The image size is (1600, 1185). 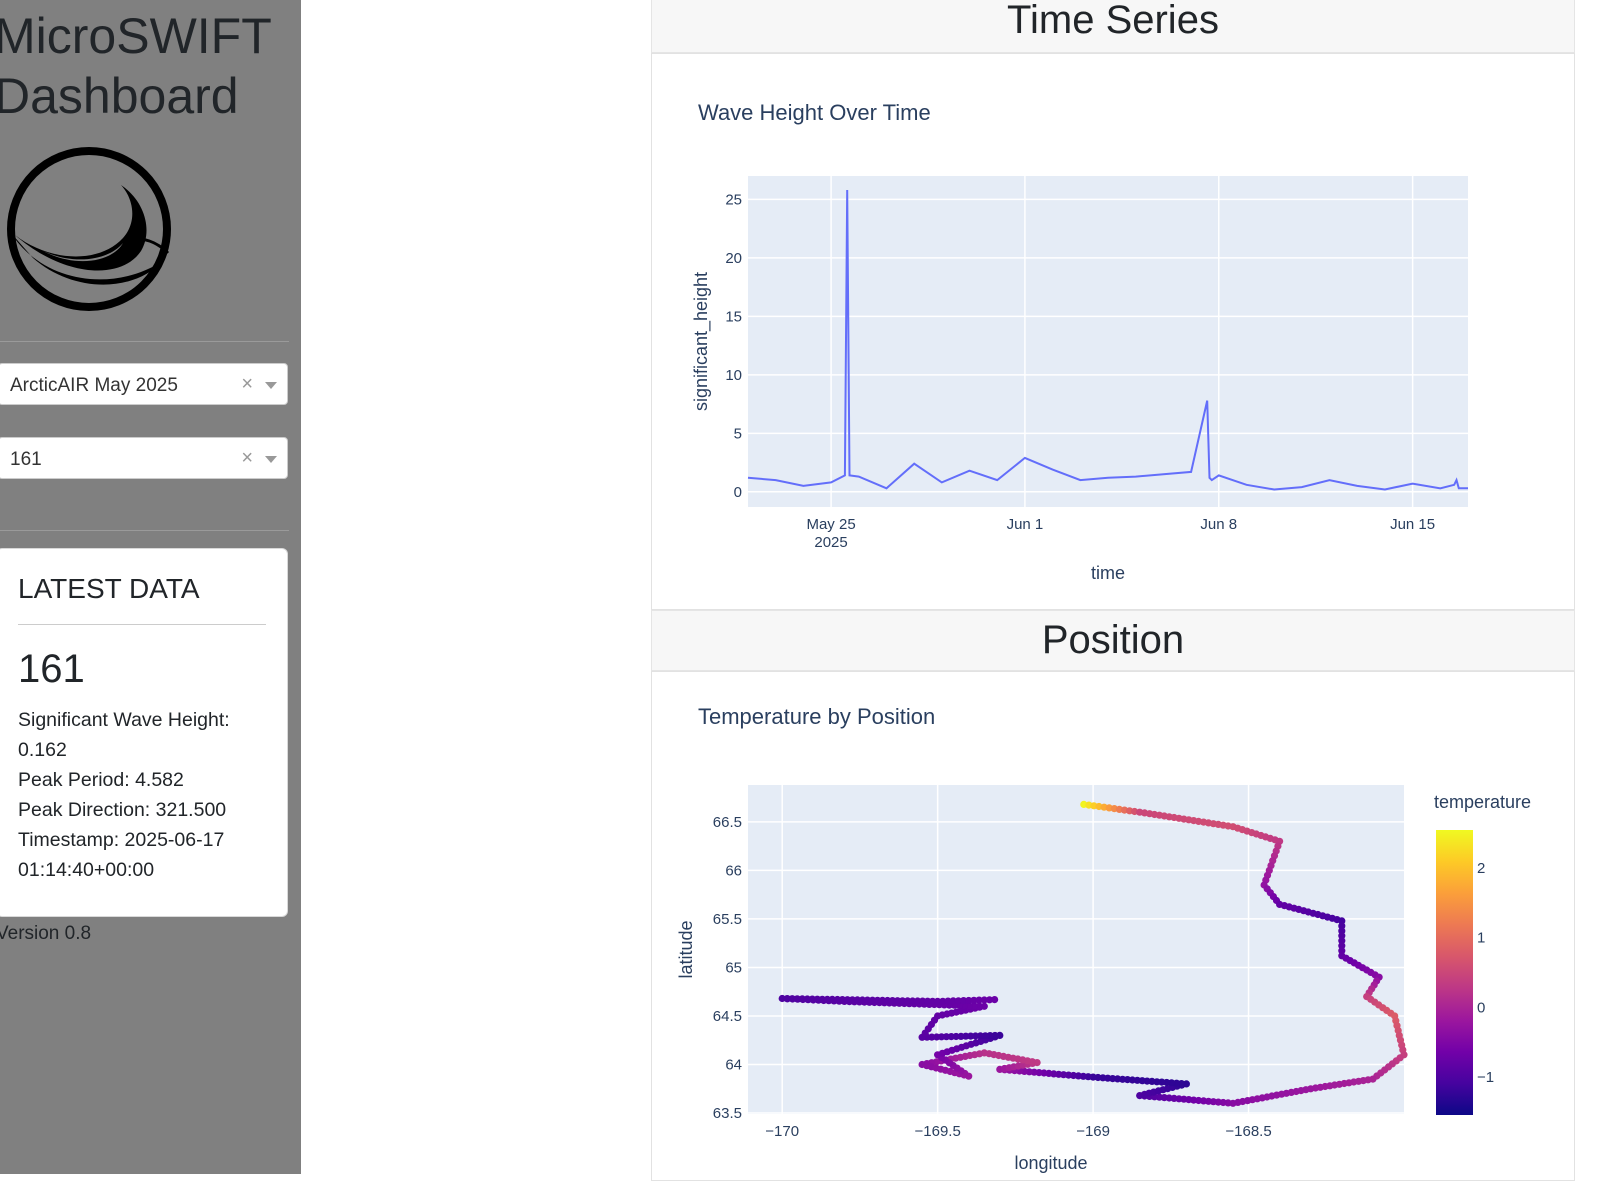 What do you see at coordinates (271, 459) in the screenshot?
I see `buoy-chevron-down-icon` at bounding box center [271, 459].